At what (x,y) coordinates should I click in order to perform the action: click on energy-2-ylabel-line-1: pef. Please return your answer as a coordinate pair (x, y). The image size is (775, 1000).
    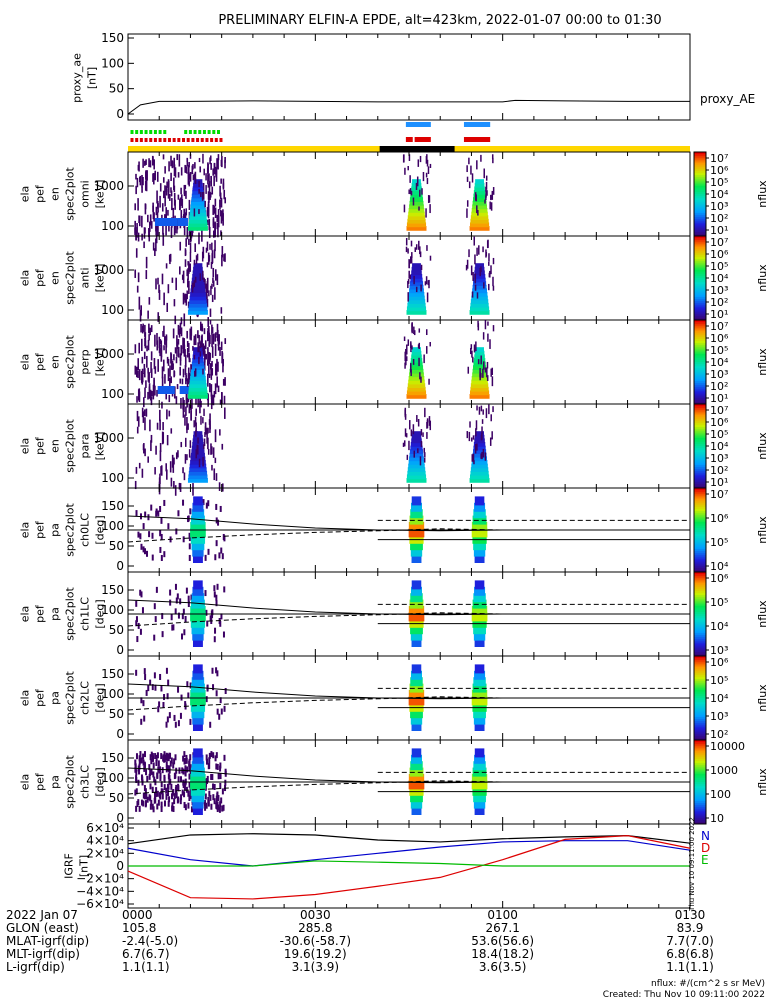
    Looking at the image, I should click on (40, 361).